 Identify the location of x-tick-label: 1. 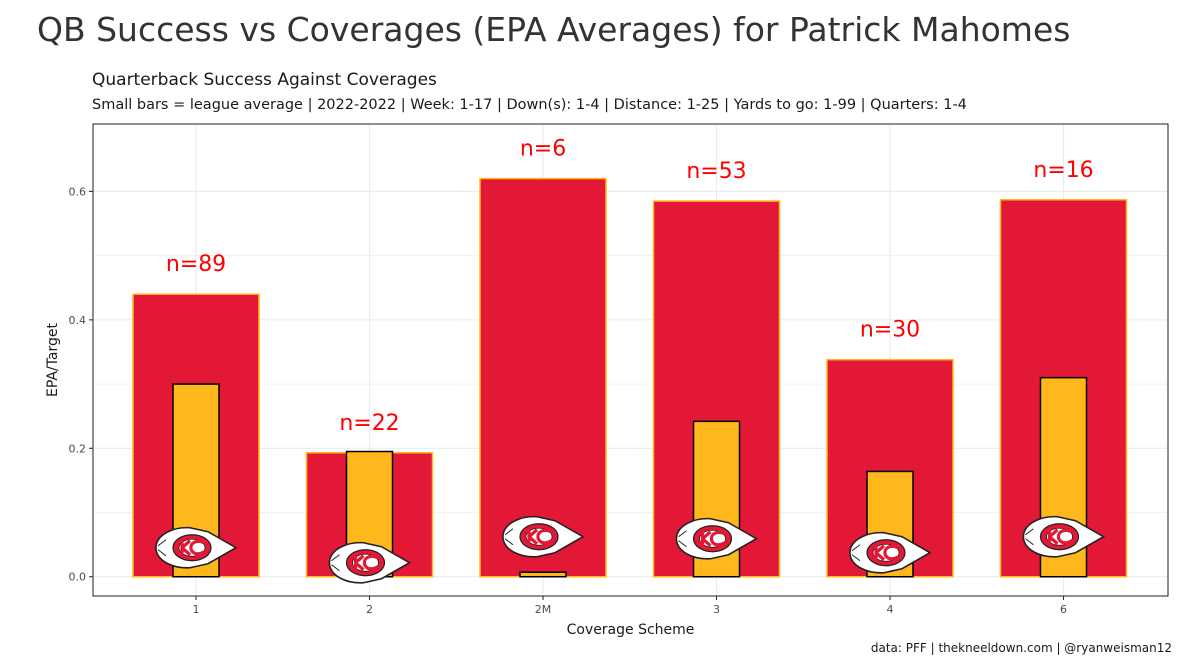
(196, 609).